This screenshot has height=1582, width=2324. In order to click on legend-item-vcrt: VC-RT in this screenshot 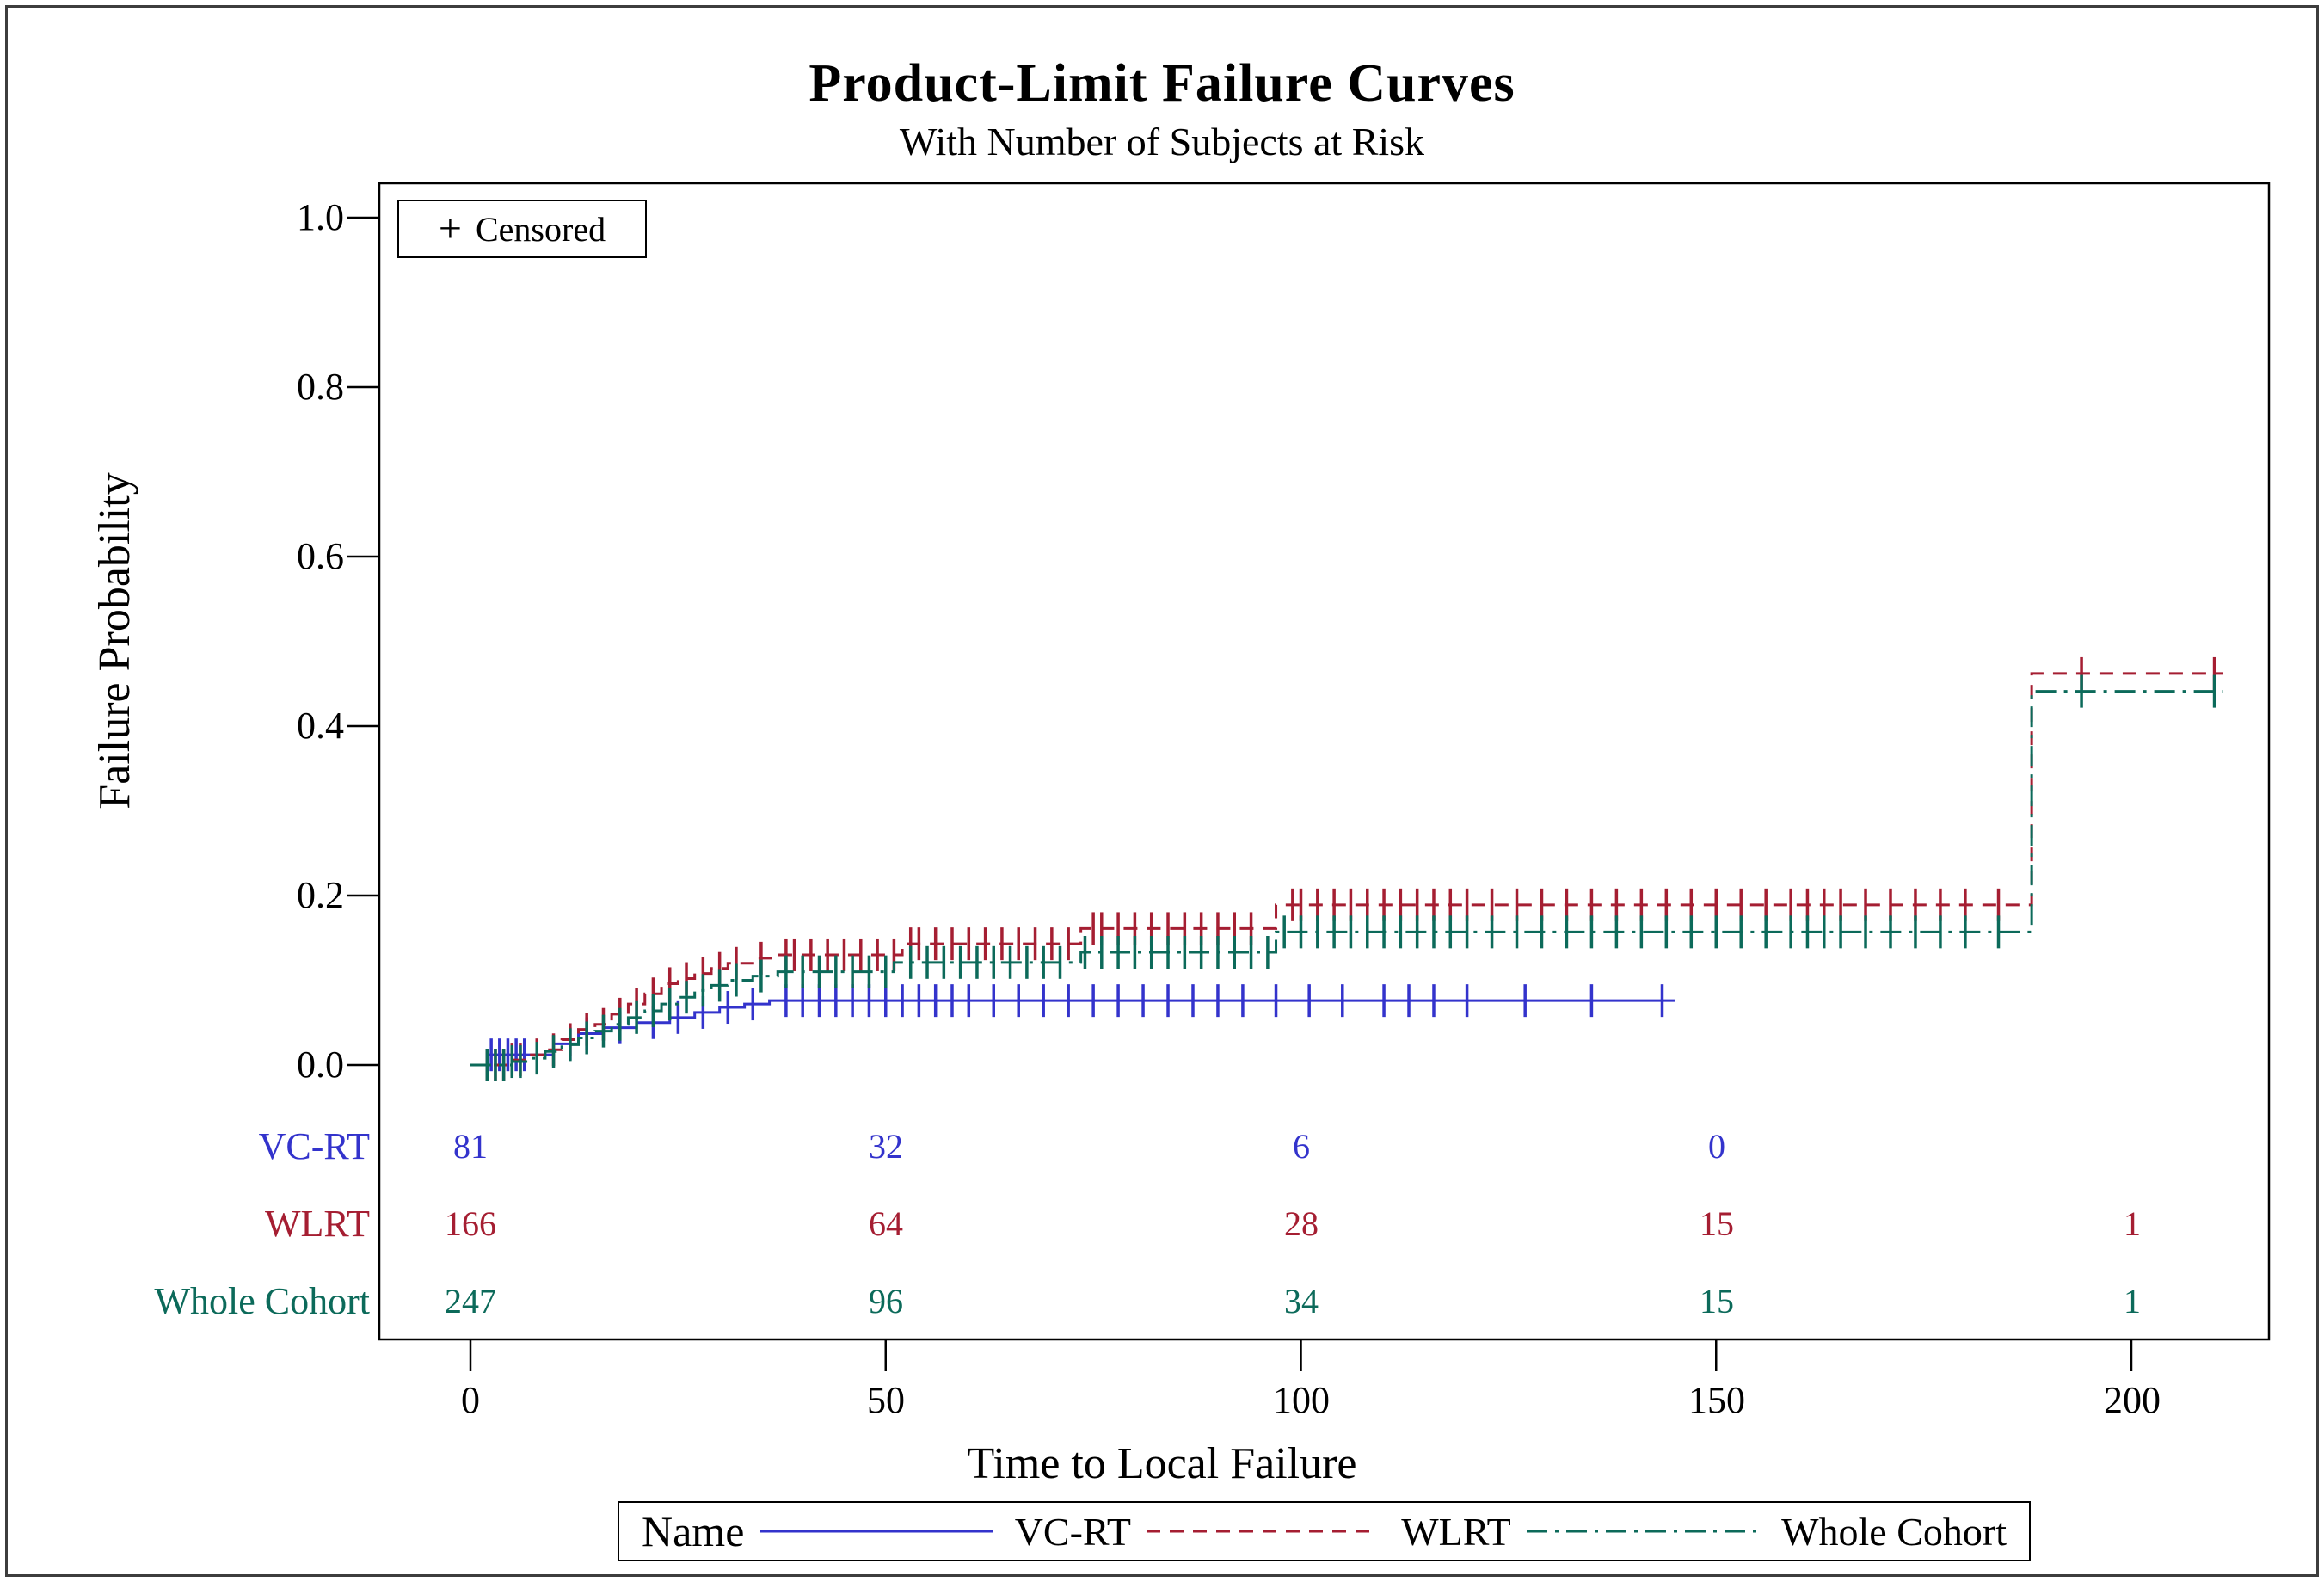, I will do `click(945, 1531)`.